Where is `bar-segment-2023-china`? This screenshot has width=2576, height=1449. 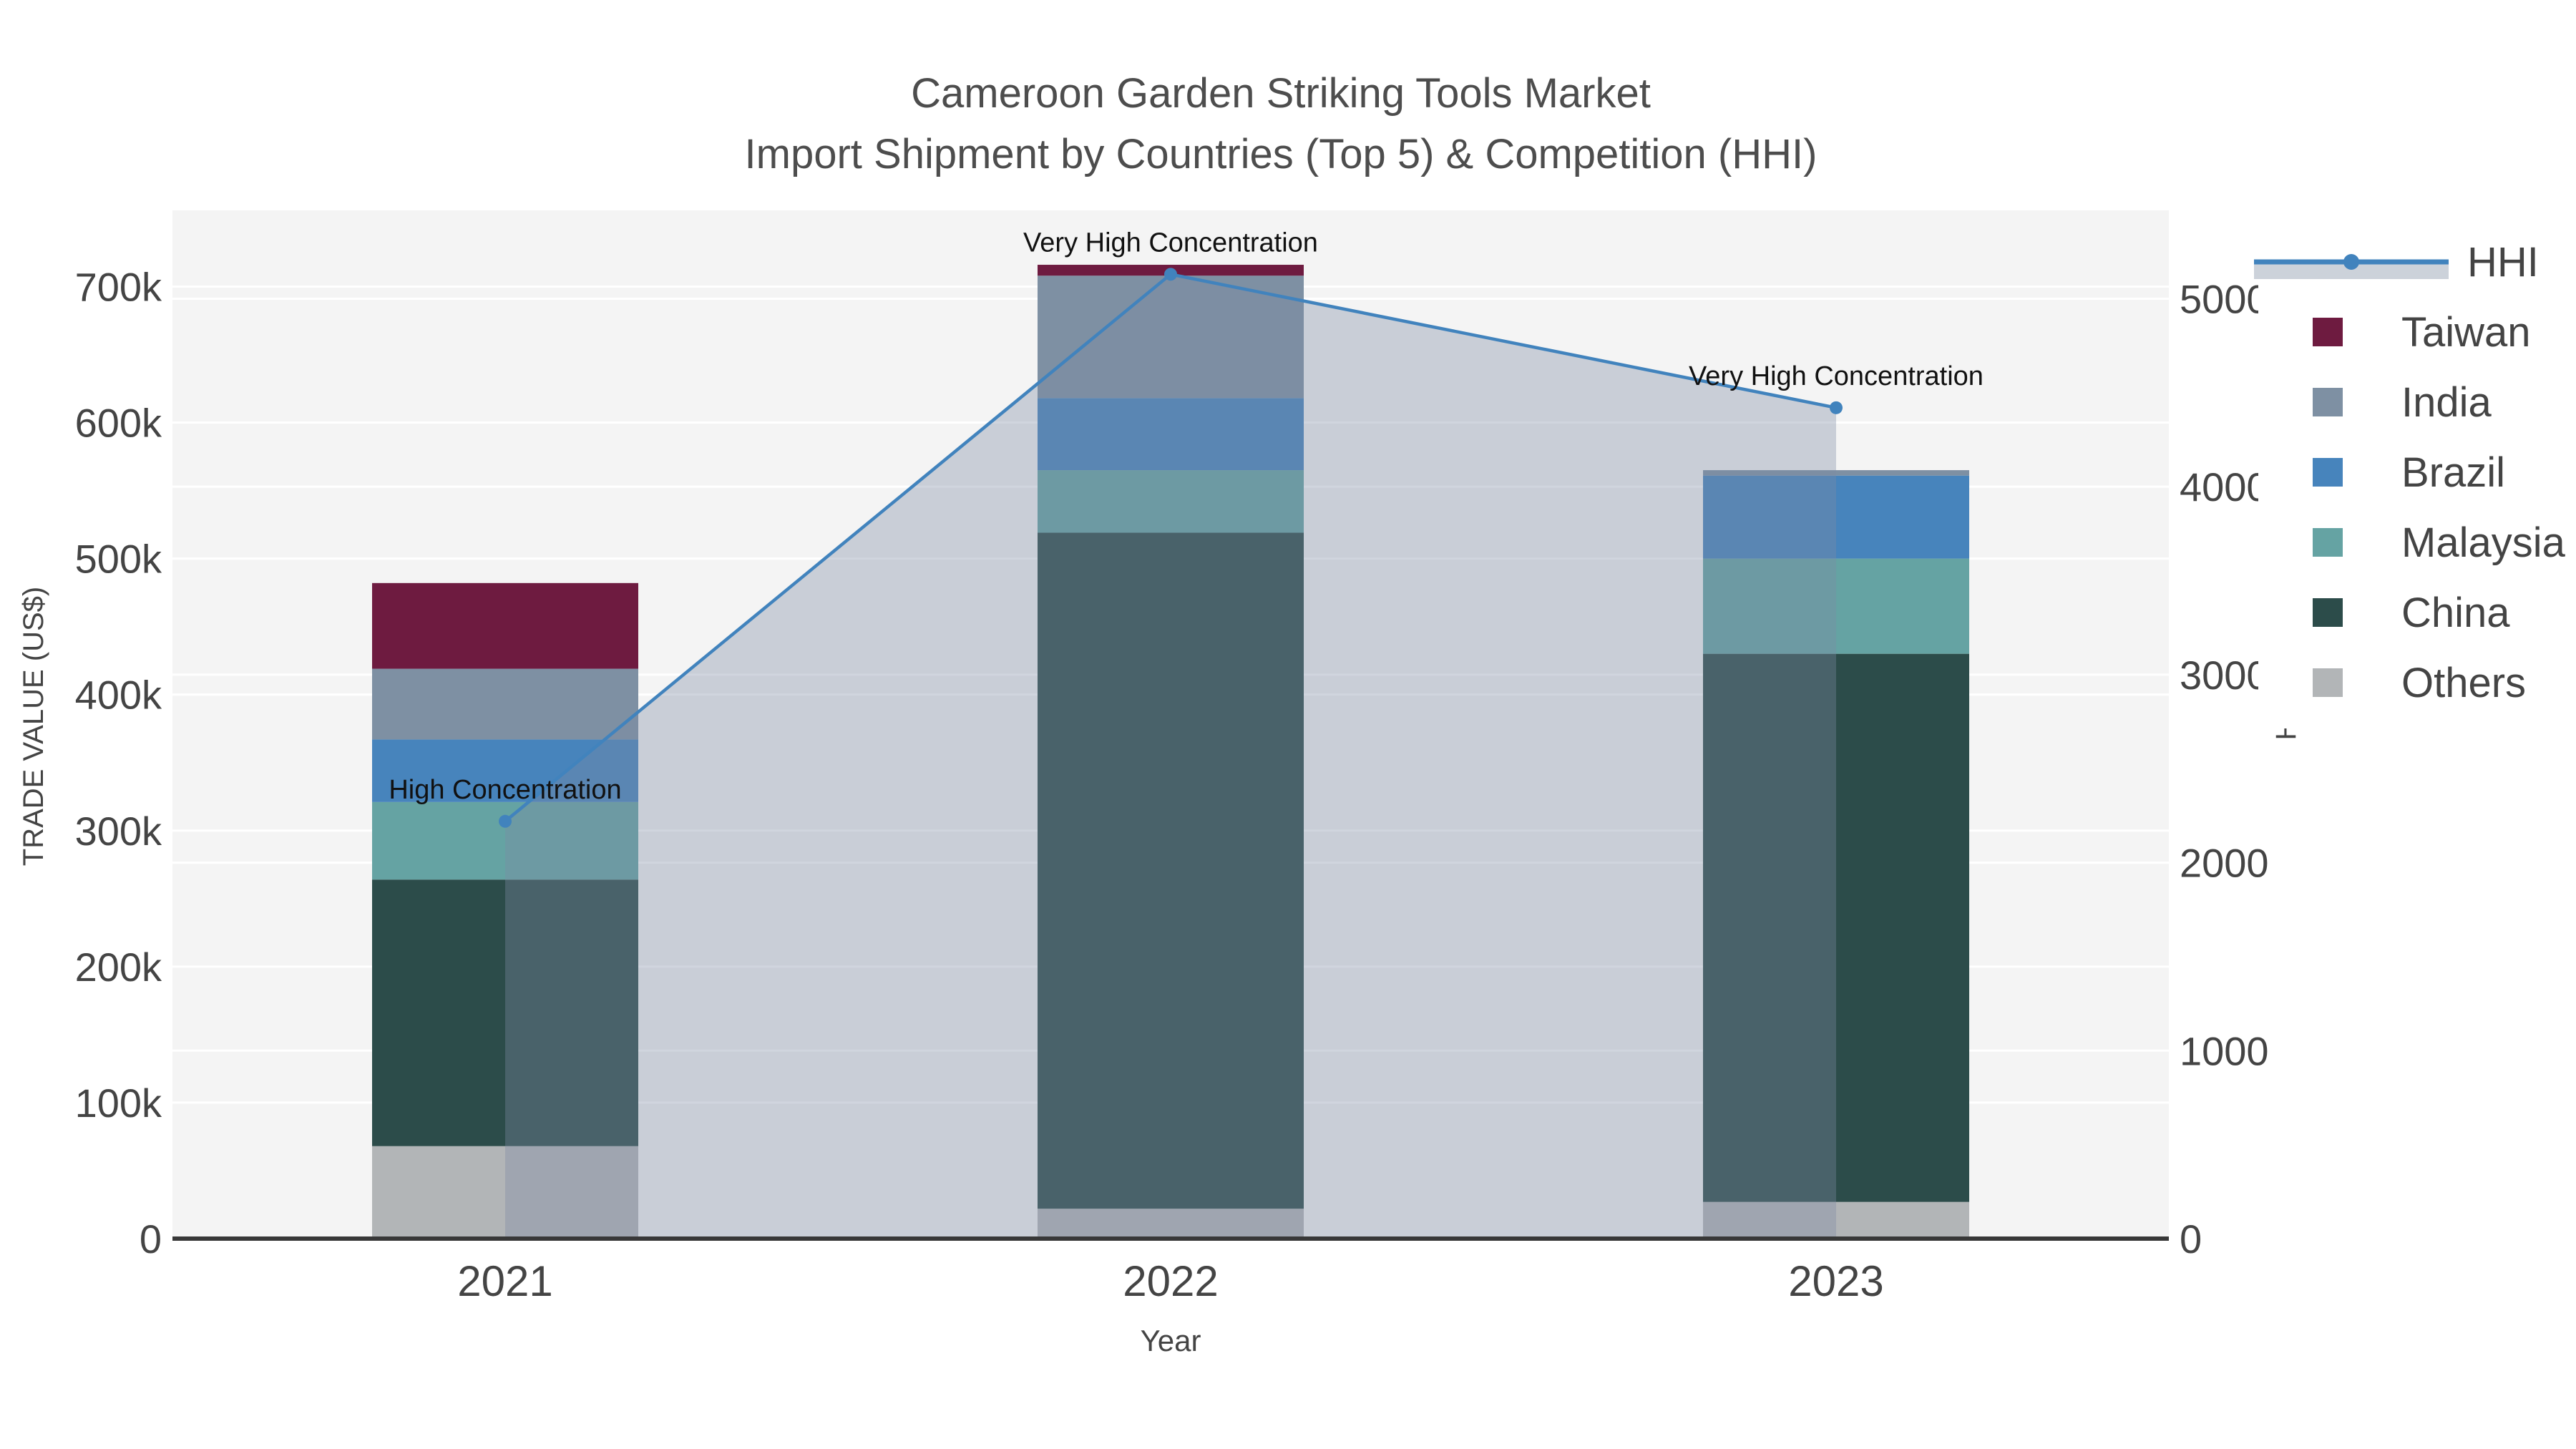
bar-segment-2023-china is located at coordinates (1836, 928).